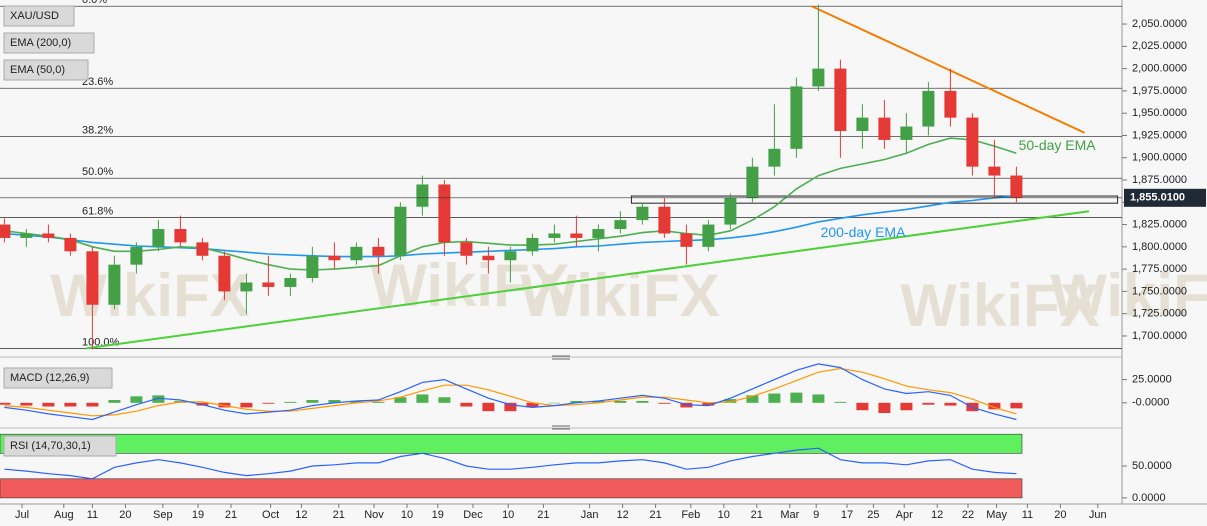 The height and width of the screenshot is (526, 1207). What do you see at coordinates (1159, 69) in the screenshot?
I see `y-tick-label: 2,000.0000` at bounding box center [1159, 69].